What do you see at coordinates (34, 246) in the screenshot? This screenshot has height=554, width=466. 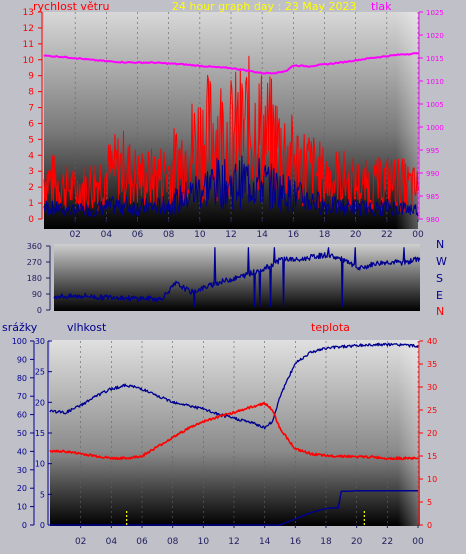 I see `direction-tick-label: 360` at bounding box center [34, 246].